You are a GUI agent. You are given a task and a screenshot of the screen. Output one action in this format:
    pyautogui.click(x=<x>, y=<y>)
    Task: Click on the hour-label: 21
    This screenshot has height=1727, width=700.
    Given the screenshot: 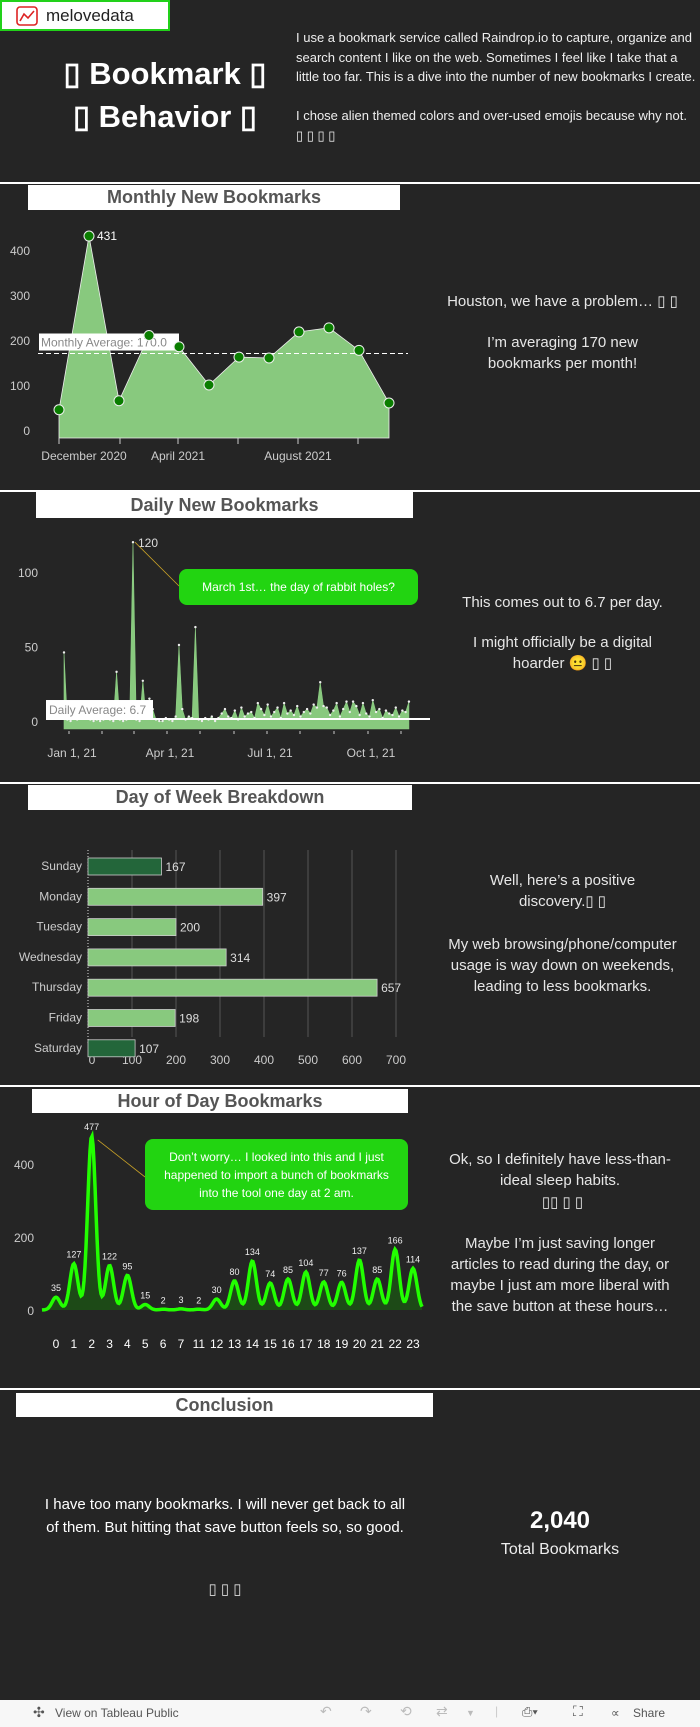 What is the action you would take?
    pyautogui.click(x=378, y=1344)
    